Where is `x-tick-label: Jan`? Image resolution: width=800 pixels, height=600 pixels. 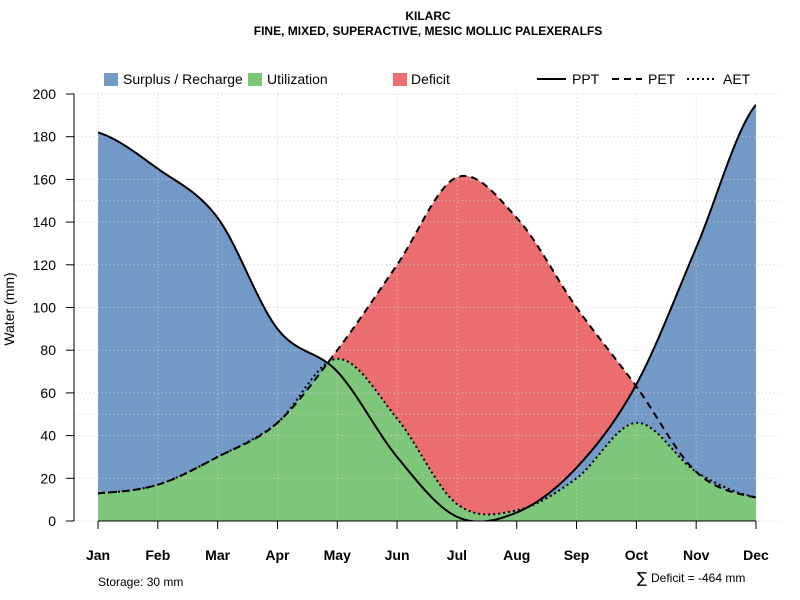 x-tick-label: Jan is located at coordinates (98, 555).